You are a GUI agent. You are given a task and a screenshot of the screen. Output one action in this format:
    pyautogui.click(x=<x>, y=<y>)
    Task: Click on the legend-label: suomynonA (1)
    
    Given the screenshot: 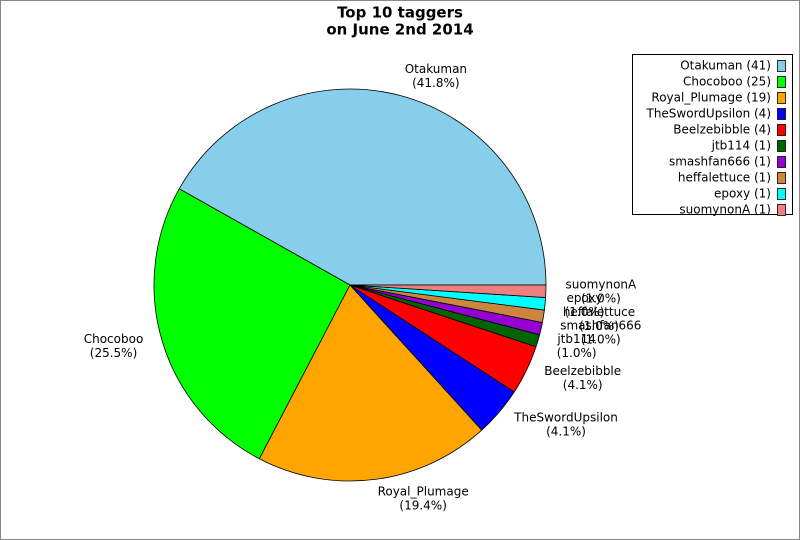 What is the action you would take?
    pyautogui.click(x=725, y=210)
    